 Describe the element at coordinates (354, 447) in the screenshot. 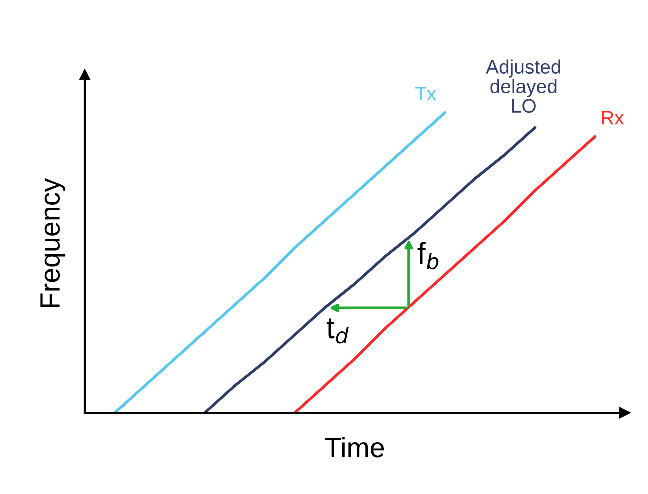

I see `x-axis-title: Time` at that location.